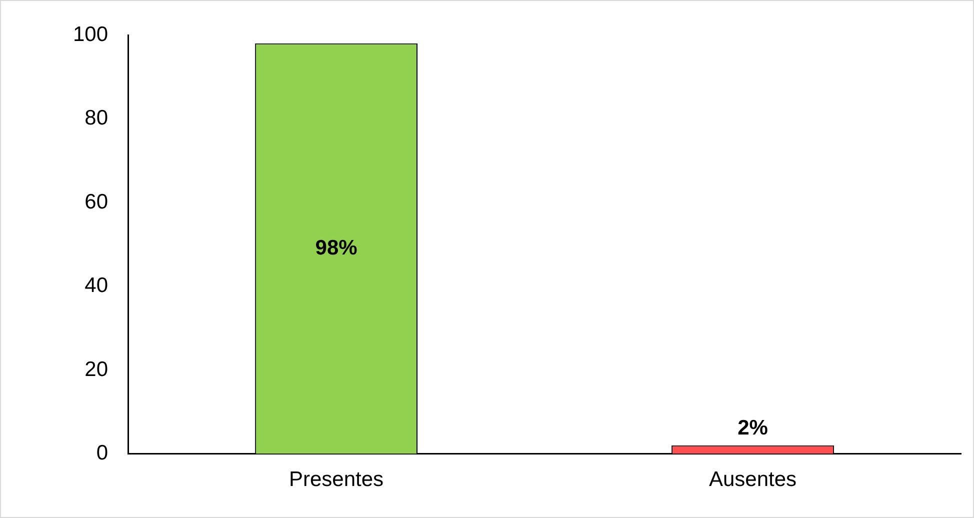  What do you see at coordinates (753, 428) in the screenshot?
I see `data-label: 2%` at bounding box center [753, 428].